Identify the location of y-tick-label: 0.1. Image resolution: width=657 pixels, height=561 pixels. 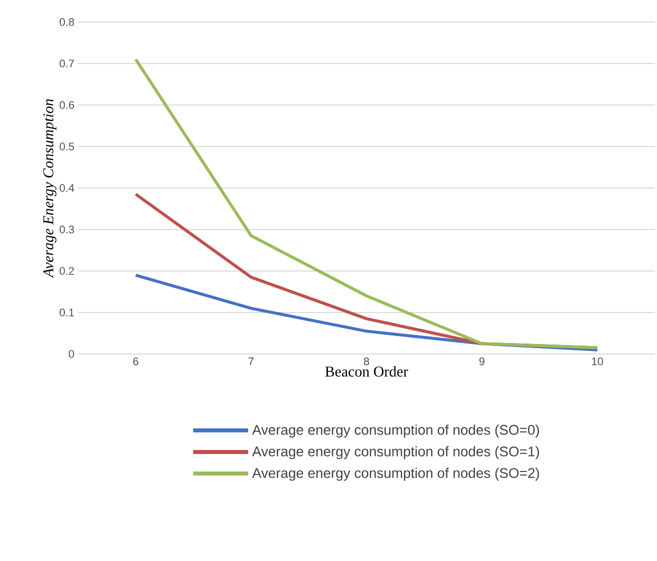
(67, 312).